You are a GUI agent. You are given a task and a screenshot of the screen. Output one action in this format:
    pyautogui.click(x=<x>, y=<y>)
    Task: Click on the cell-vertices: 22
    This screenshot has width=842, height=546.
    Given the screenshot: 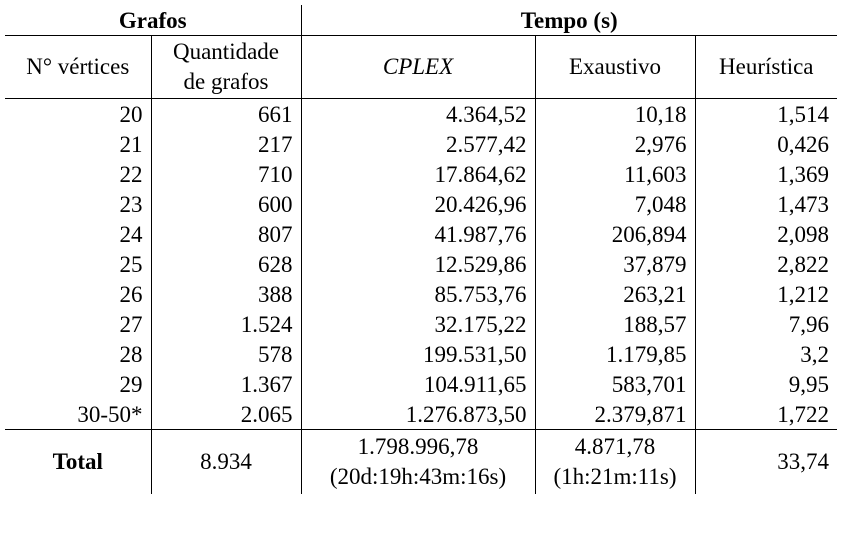 What is the action you would take?
    pyautogui.click(x=78, y=174)
    